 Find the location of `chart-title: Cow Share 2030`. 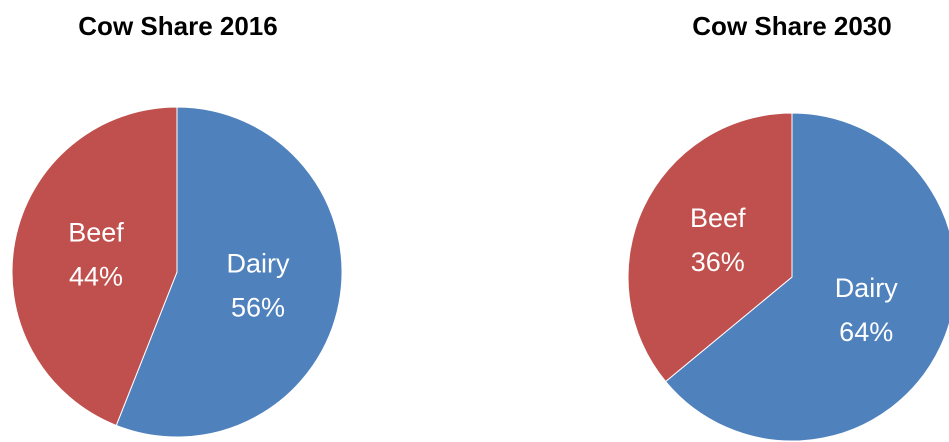

chart-title: Cow Share 2030 is located at coordinates (791, 26).